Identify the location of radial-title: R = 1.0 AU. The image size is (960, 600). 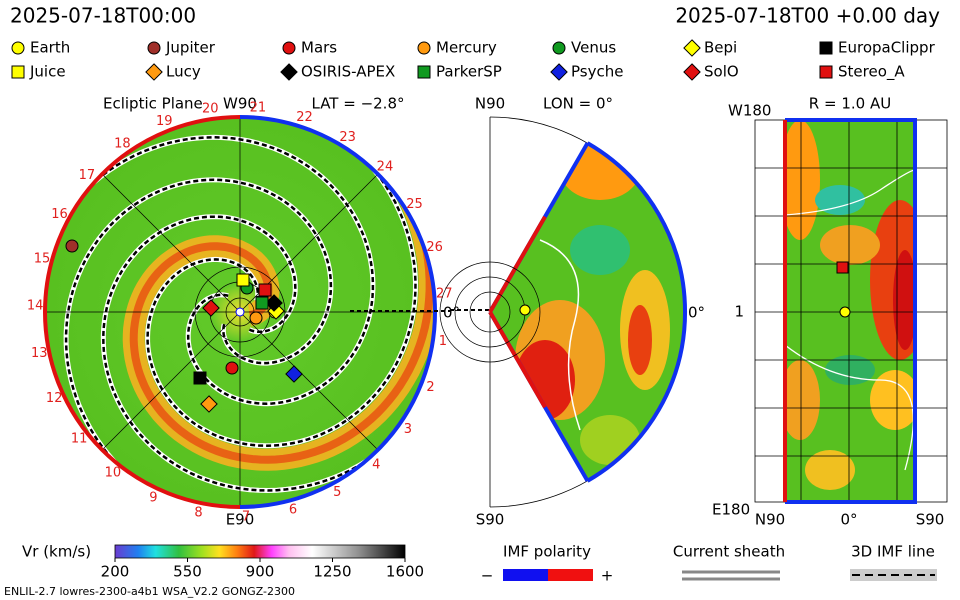
(850, 104).